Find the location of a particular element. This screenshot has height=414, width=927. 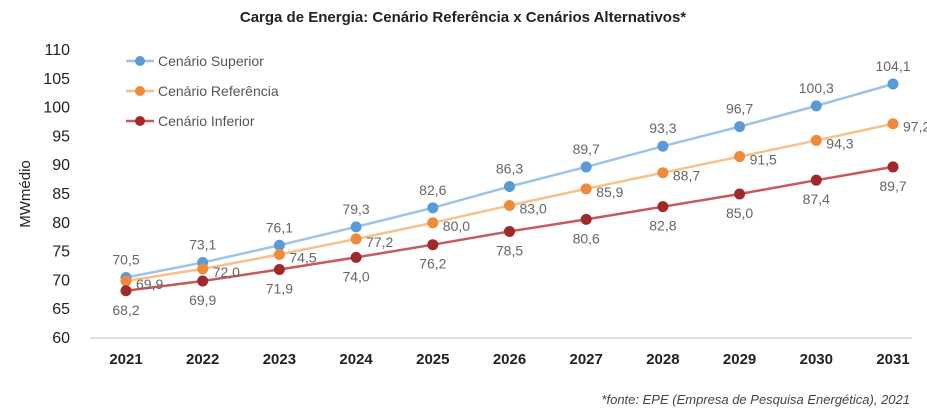

legend-label: Cenário Superior is located at coordinates (211, 61).